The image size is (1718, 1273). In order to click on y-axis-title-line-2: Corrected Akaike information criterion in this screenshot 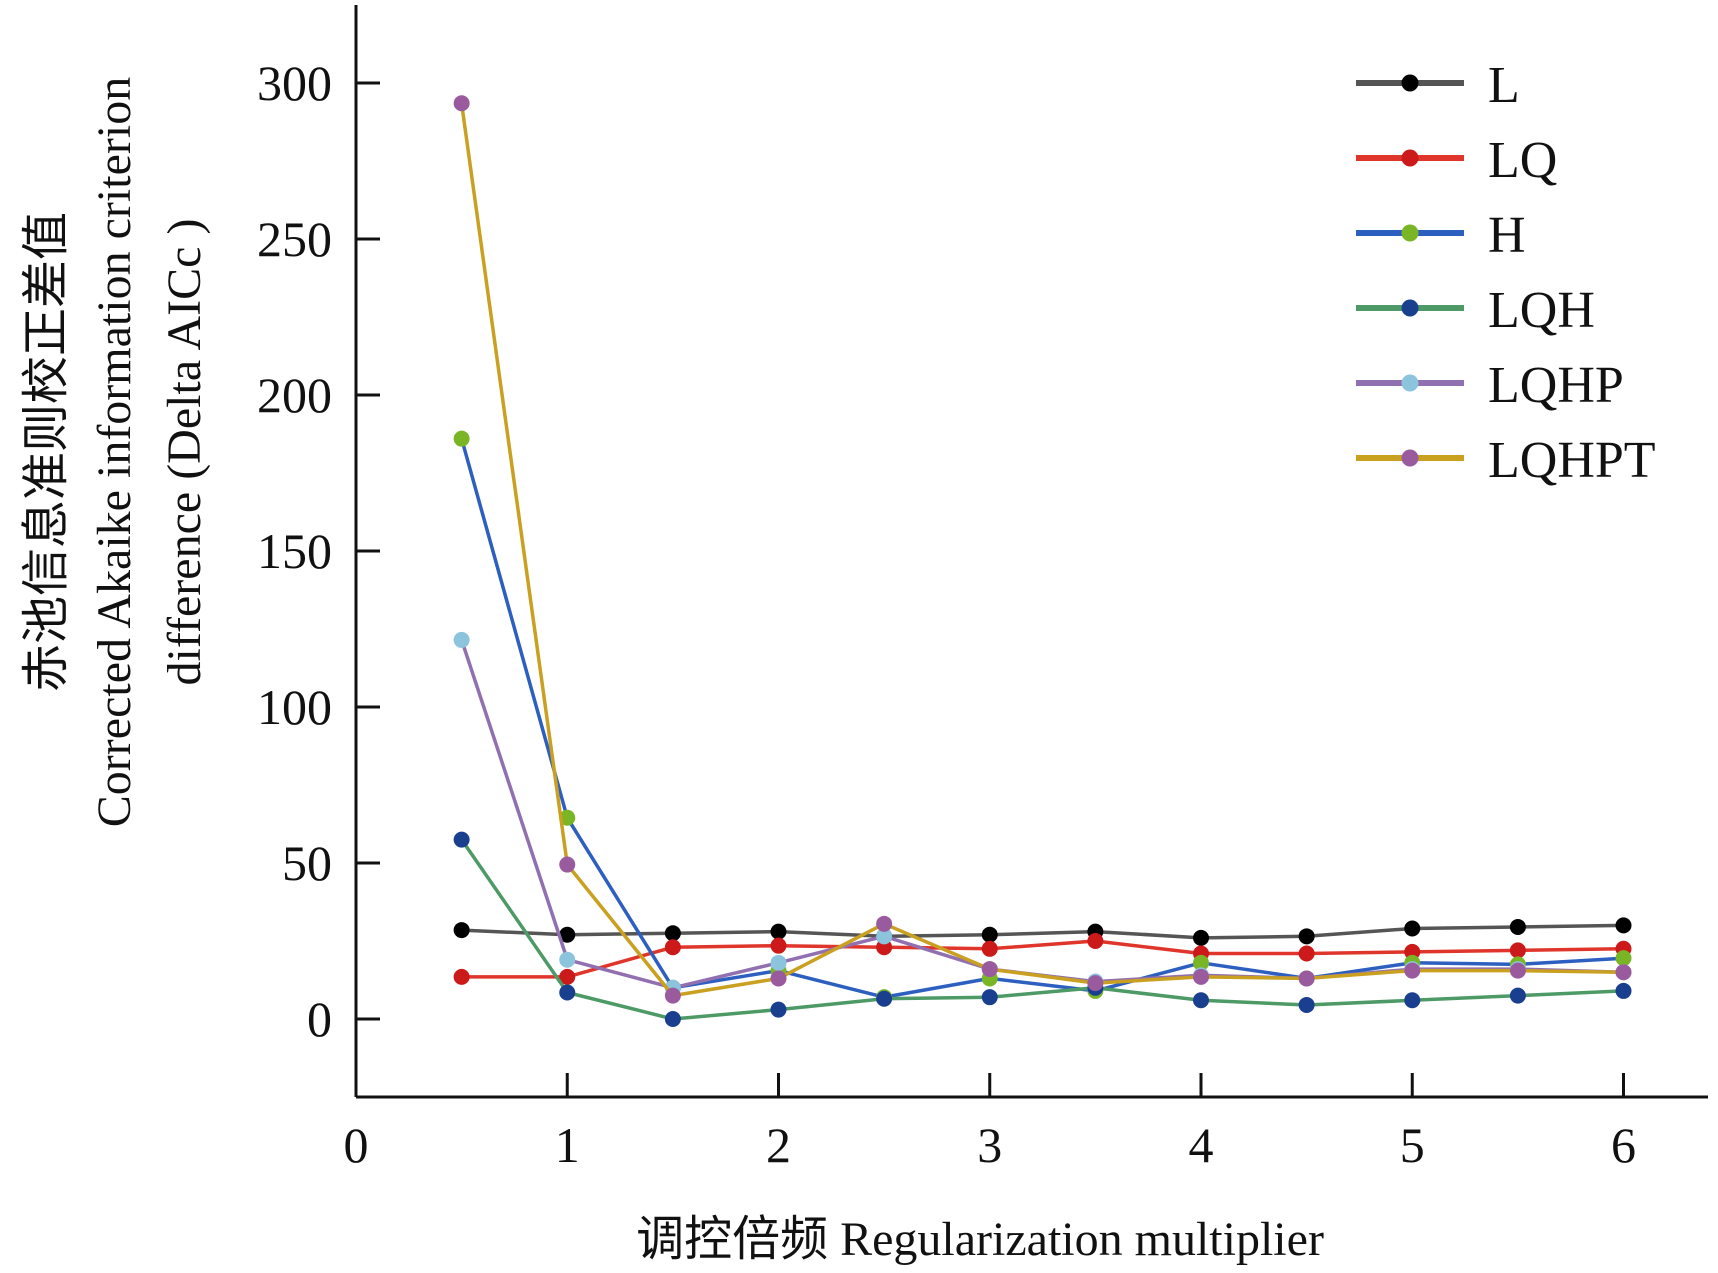, I will do `click(114, 452)`.